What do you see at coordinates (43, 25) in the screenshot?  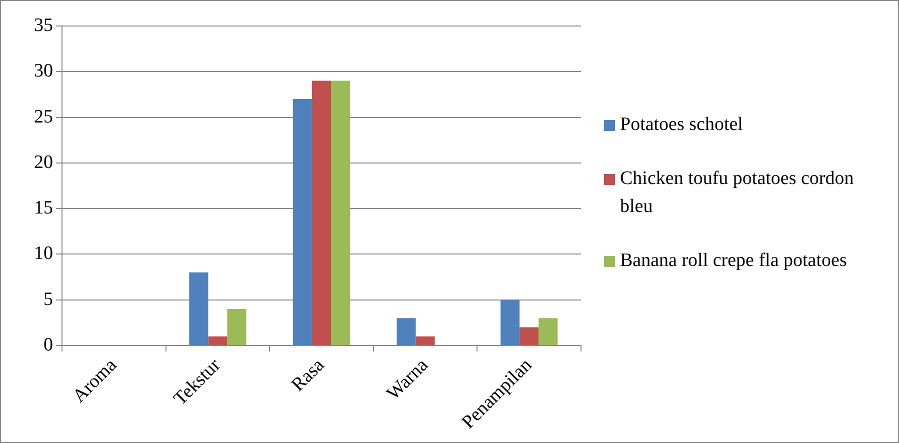 I see `y-tick-label: 35` at bounding box center [43, 25].